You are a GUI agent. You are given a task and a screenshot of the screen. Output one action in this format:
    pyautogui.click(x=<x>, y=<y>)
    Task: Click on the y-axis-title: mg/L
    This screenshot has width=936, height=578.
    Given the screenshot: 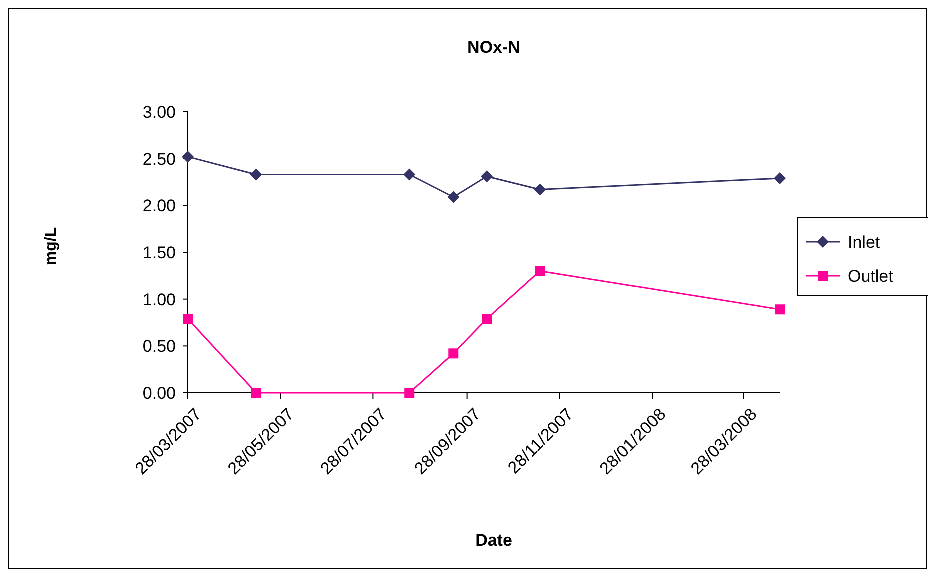 What is the action you would take?
    pyautogui.click(x=51, y=246)
    